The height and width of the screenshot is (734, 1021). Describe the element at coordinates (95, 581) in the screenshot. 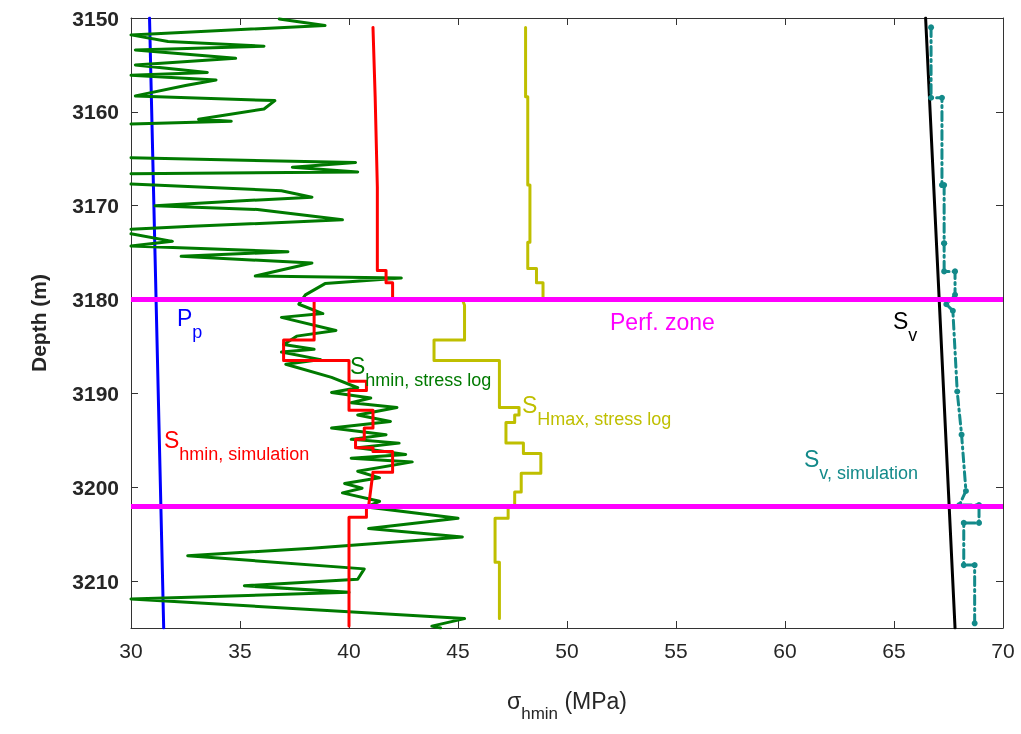

I see `y-tick-label: 3210` at that location.